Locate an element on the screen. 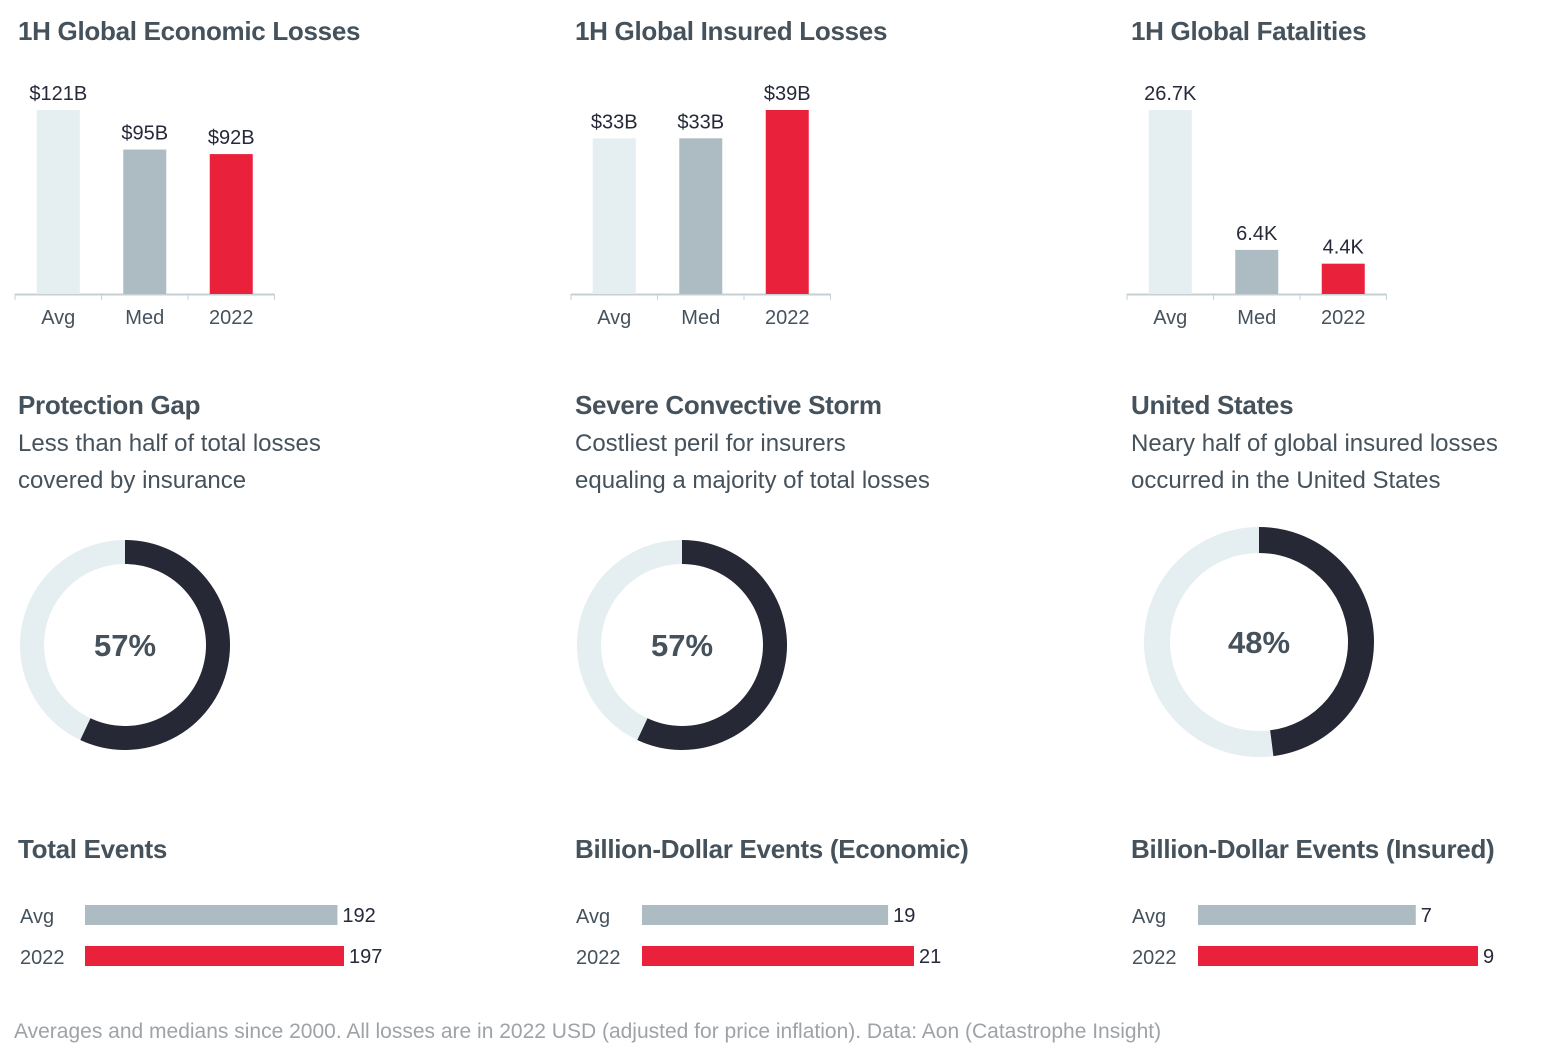 Image resolution: width=1556 pixels, height=1058 pixels. us-title: United States is located at coordinates (1212, 405).